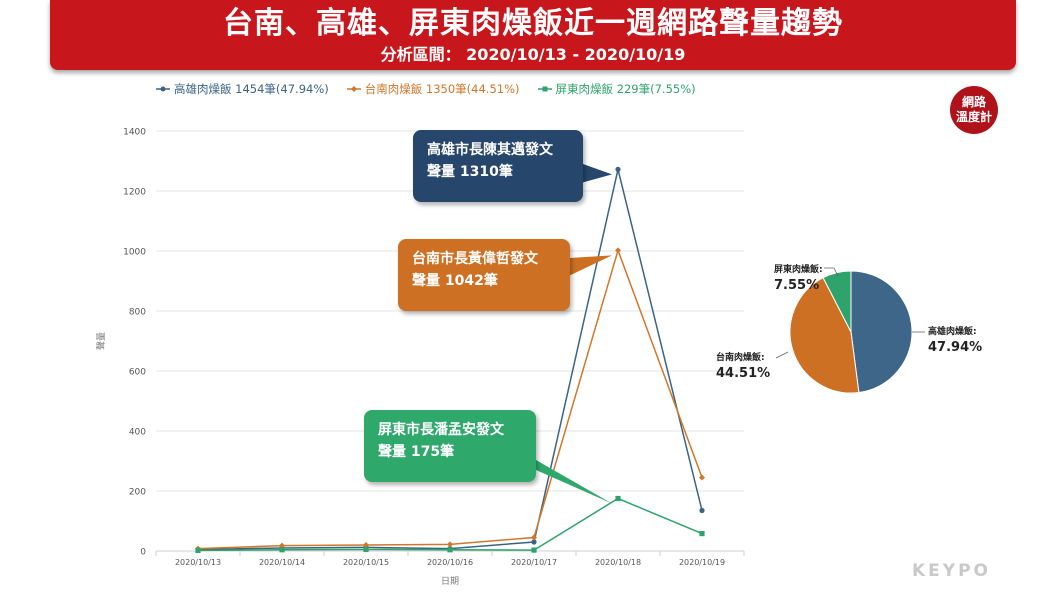 The image size is (1060, 596). Describe the element at coordinates (101, 341) in the screenshot. I see `y-axis-label: 聲量` at that location.